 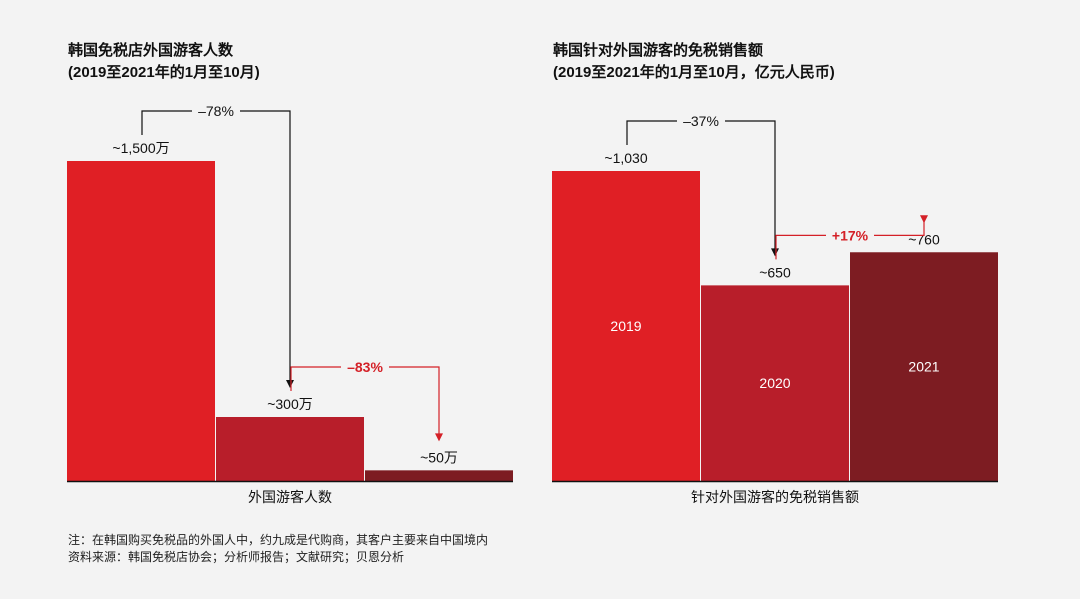 What do you see at coordinates (658, 50) in the screenshot?
I see `chart2-title: 韩国针对外国游客的免税销售额` at bounding box center [658, 50].